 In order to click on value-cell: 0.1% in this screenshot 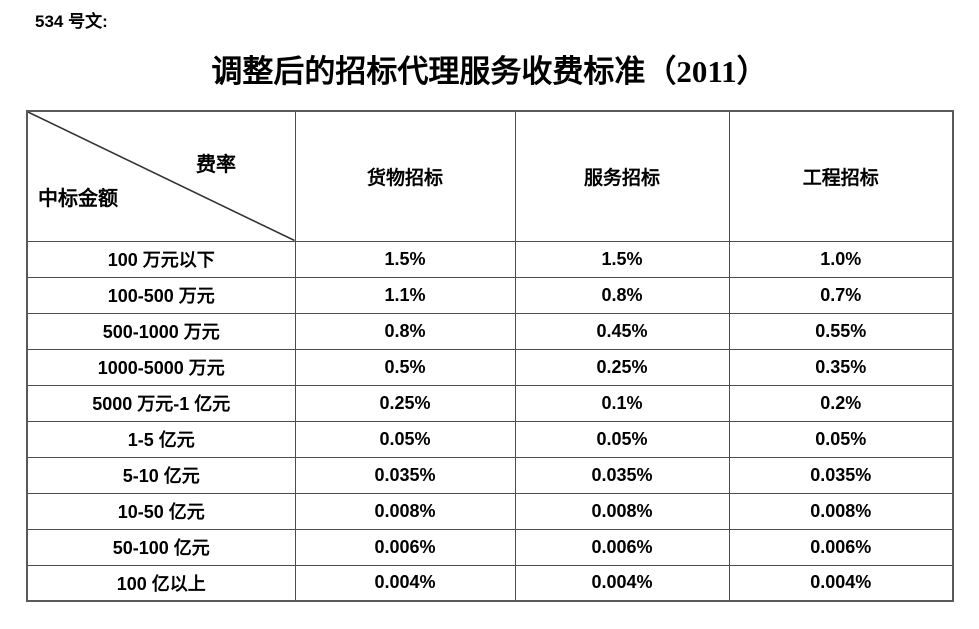, I will do `click(622, 403)`.